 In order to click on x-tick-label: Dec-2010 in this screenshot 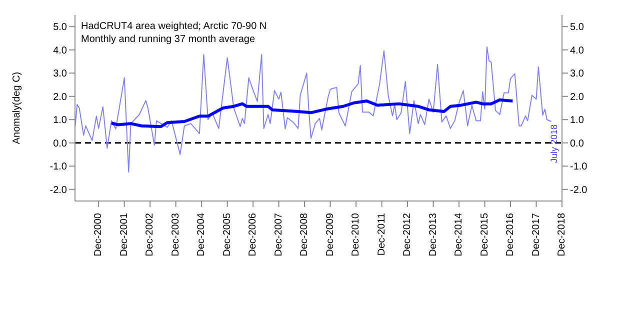, I will do `click(356, 234)`.